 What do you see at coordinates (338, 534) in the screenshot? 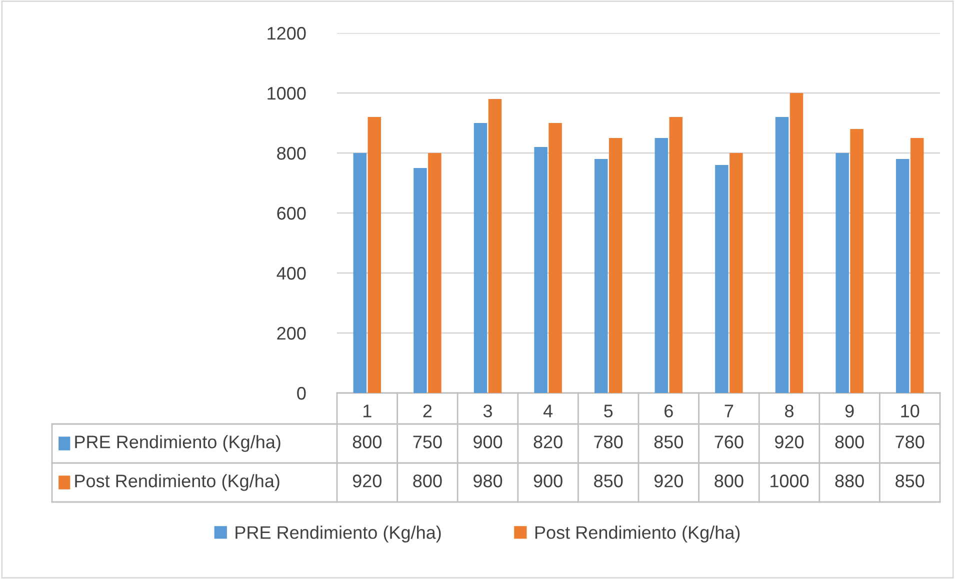
I see `text: PRE Rendimiento (Kg/ha)` at bounding box center [338, 534].